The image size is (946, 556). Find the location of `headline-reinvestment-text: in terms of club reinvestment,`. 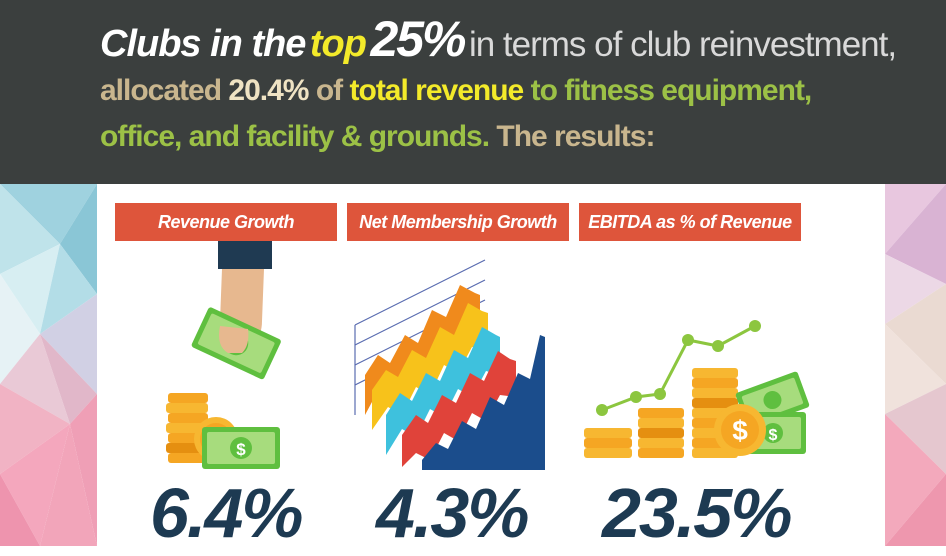

headline-reinvestment-text: in terms of club reinvestment, is located at coordinates (682, 44).